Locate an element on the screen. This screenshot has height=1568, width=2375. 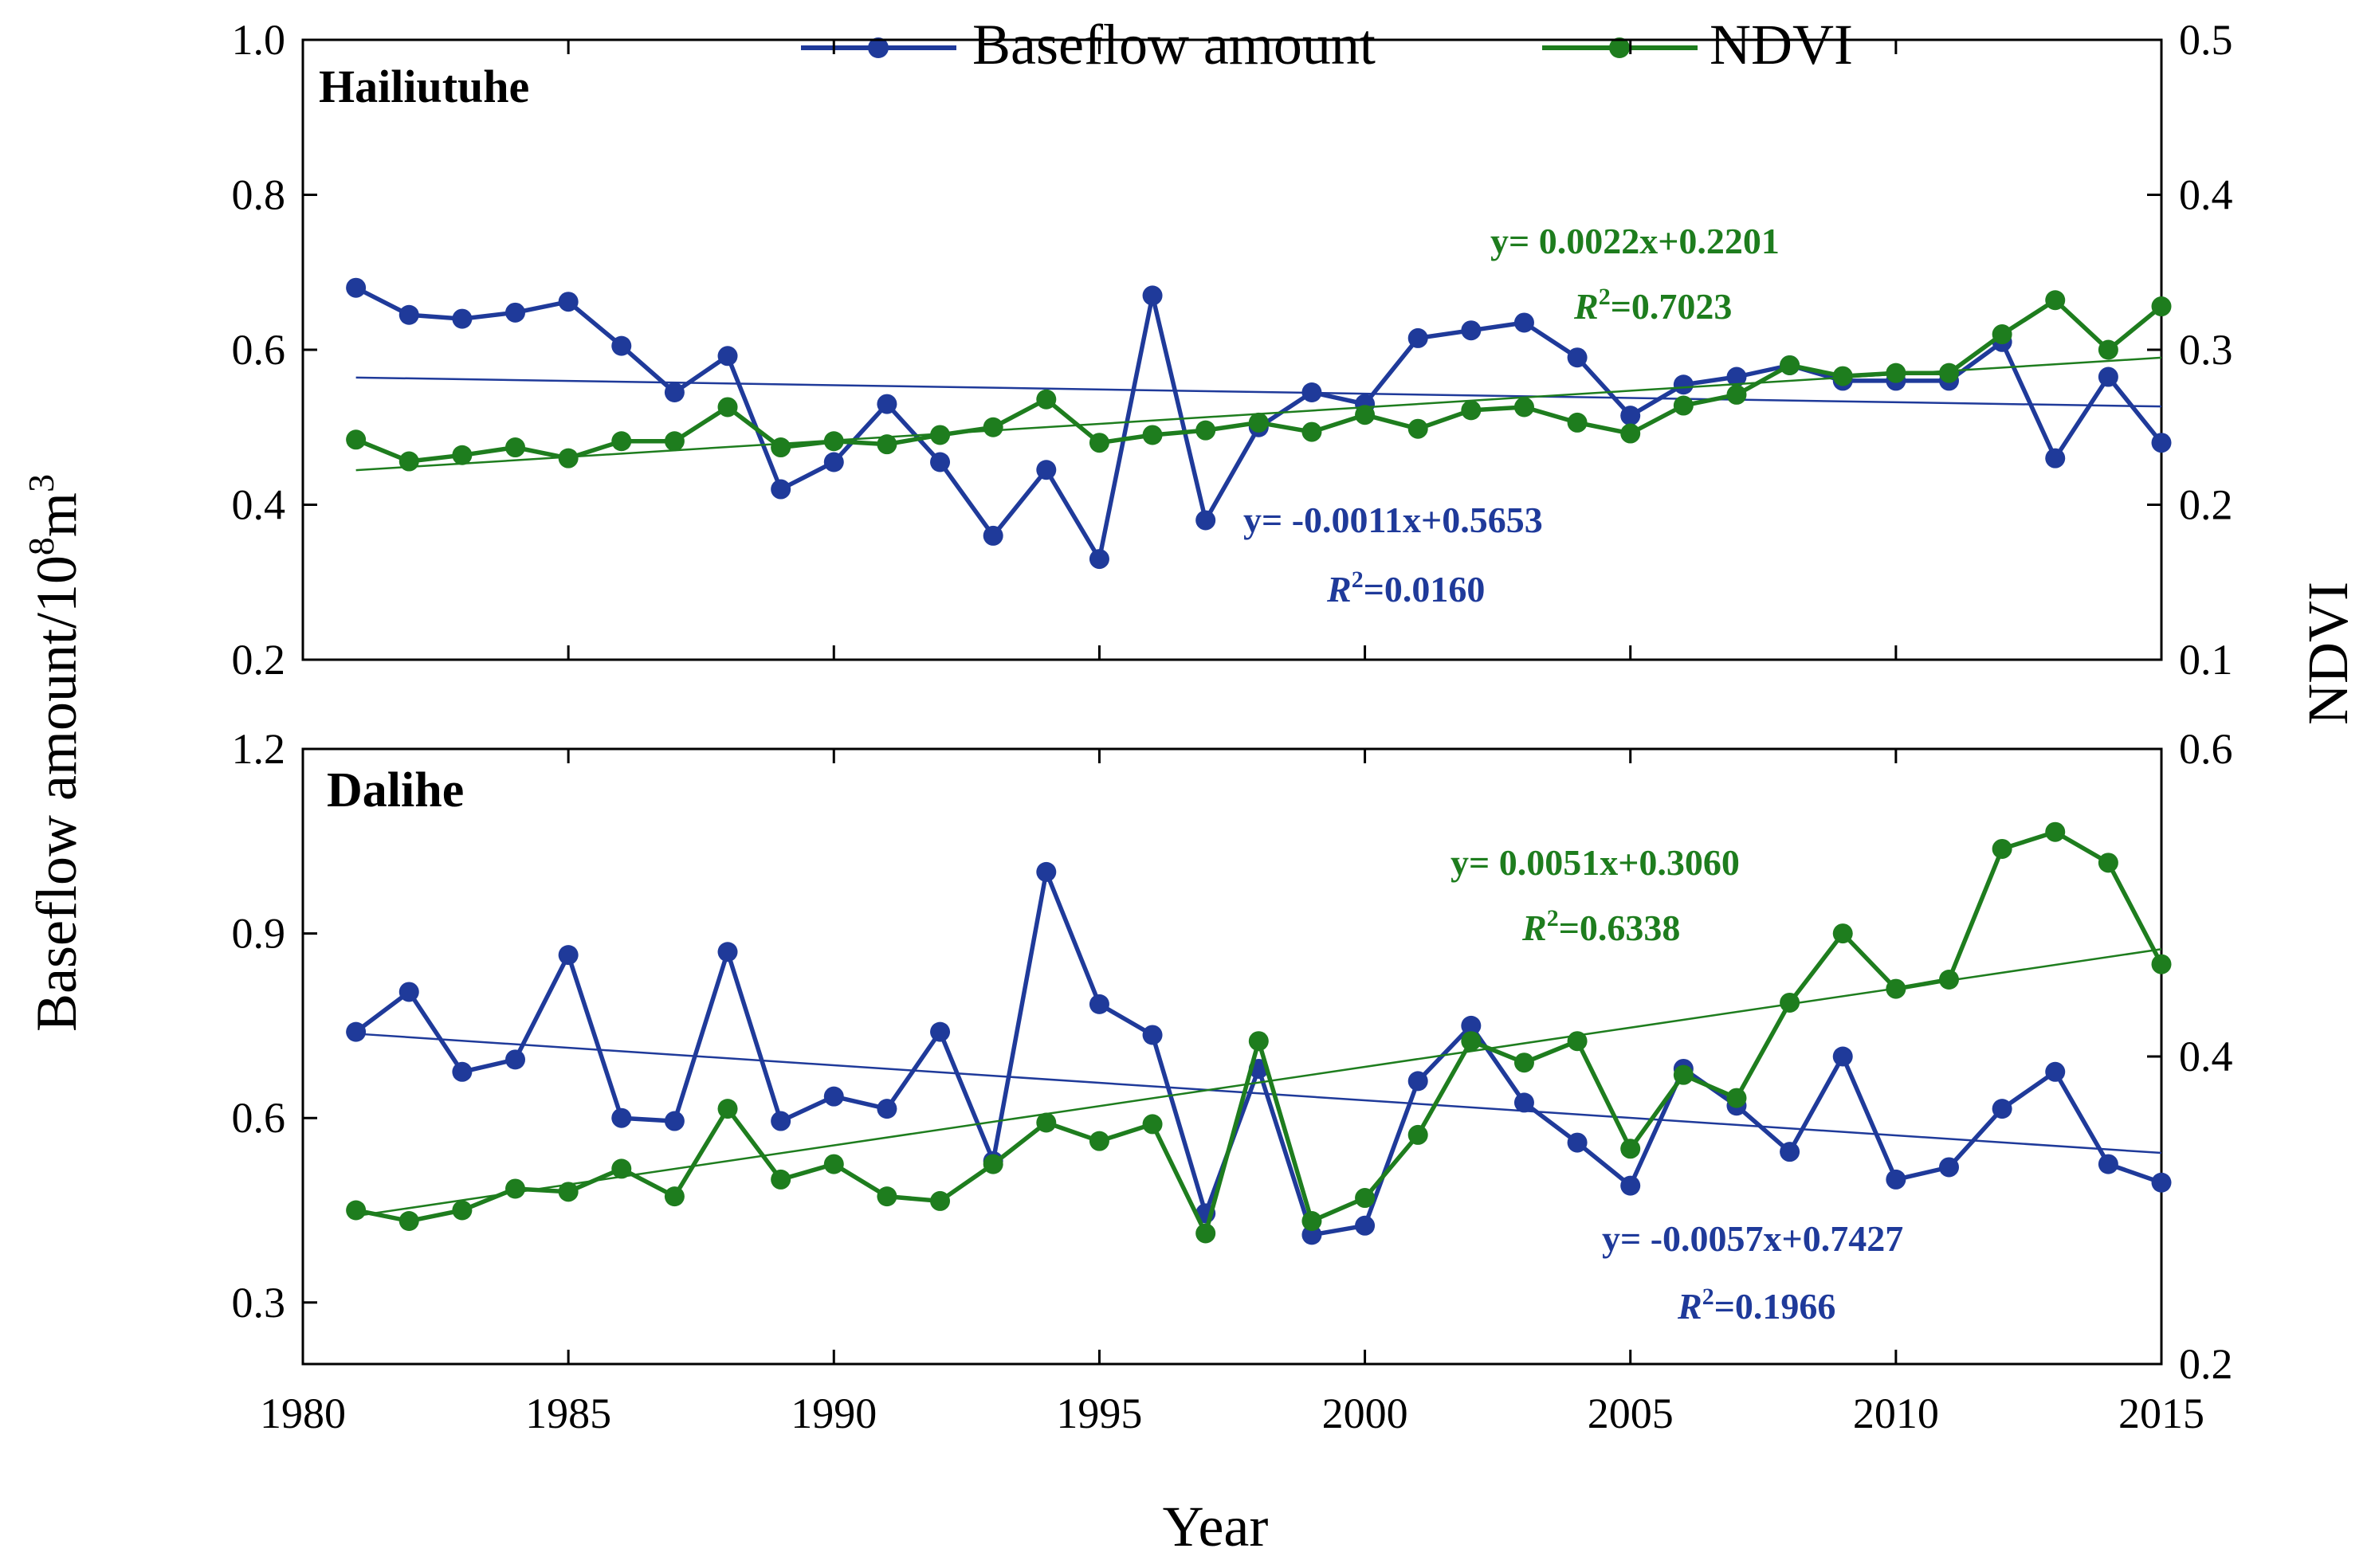
dalihe-ndvi-point-1988 is located at coordinates (727, 1109).